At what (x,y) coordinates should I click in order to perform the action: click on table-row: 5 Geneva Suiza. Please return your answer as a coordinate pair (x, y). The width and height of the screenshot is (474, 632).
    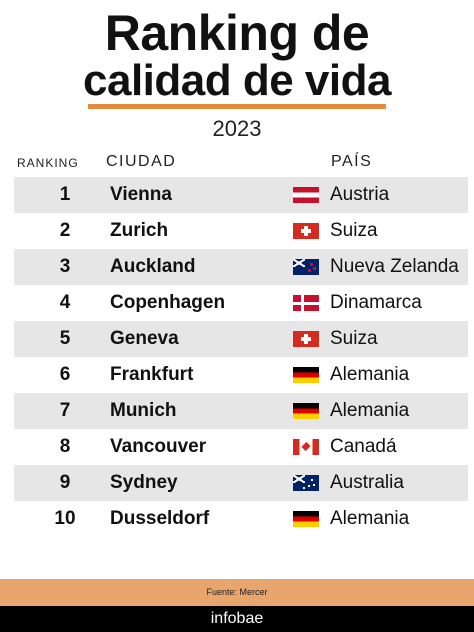
    Looking at the image, I should click on (241, 339).